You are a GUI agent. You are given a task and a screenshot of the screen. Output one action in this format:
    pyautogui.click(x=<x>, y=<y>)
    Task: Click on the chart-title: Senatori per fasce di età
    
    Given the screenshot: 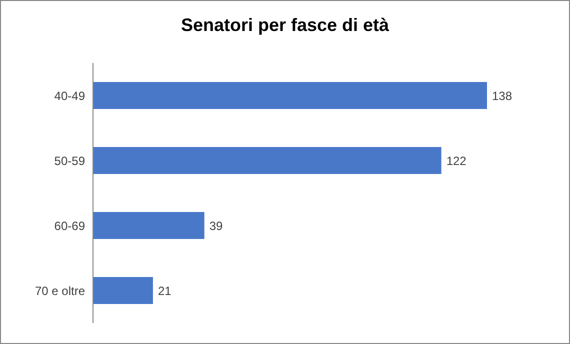 What is the action you would take?
    pyautogui.click(x=285, y=25)
    